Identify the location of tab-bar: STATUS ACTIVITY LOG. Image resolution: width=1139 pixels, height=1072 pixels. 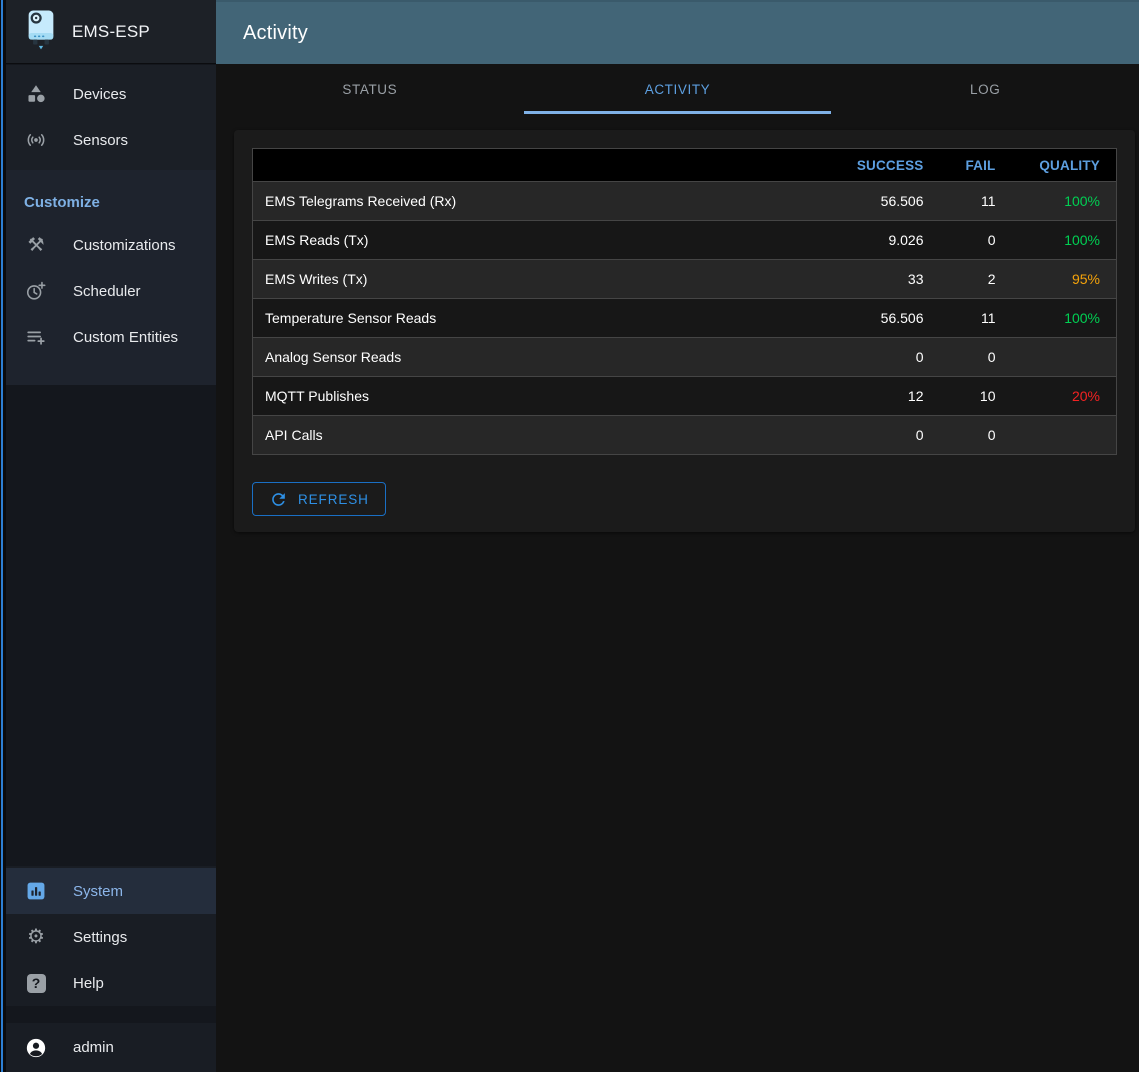
(677, 89).